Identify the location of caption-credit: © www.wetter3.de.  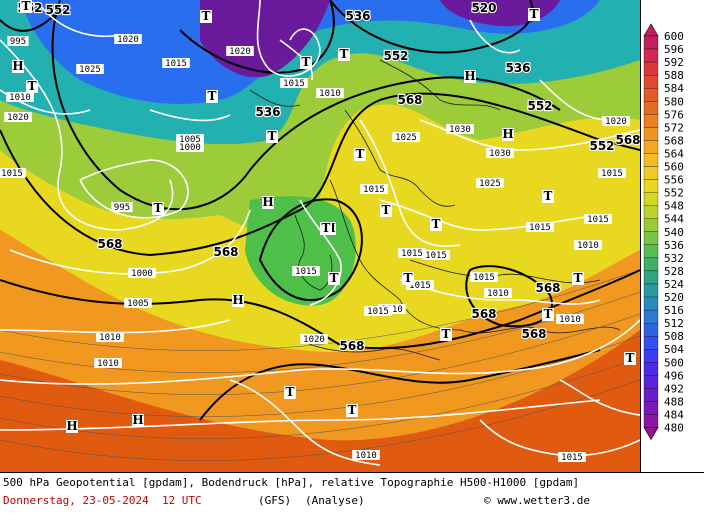
(537, 500).